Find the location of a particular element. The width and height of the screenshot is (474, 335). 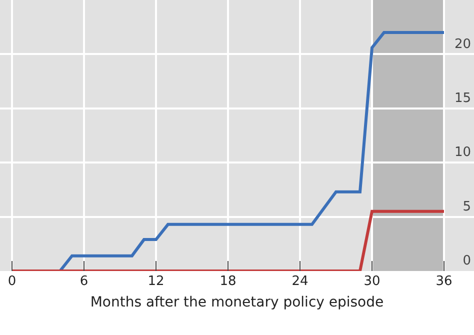

x-tick-label: 6 is located at coordinates (84, 281).